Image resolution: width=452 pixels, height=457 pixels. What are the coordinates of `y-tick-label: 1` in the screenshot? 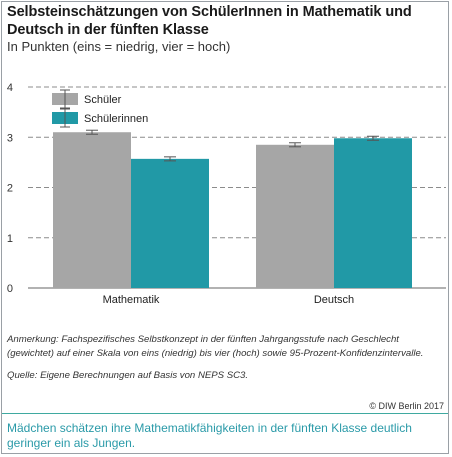 It's located at (10, 239).